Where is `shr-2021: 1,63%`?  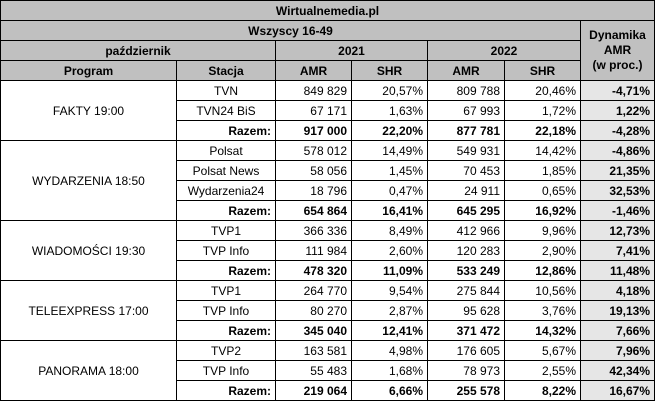 shr-2021: 1,63% is located at coordinates (389, 110).